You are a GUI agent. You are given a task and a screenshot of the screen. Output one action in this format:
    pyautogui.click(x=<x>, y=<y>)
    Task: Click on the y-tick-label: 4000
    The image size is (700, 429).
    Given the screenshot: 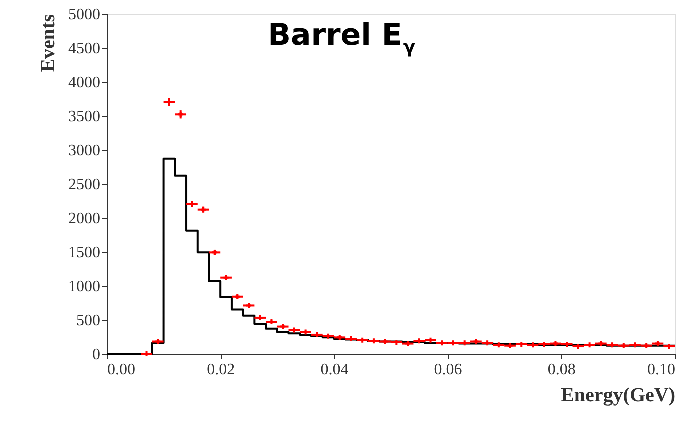 What is the action you would take?
    pyautogui.click(x=84, y=83)
    